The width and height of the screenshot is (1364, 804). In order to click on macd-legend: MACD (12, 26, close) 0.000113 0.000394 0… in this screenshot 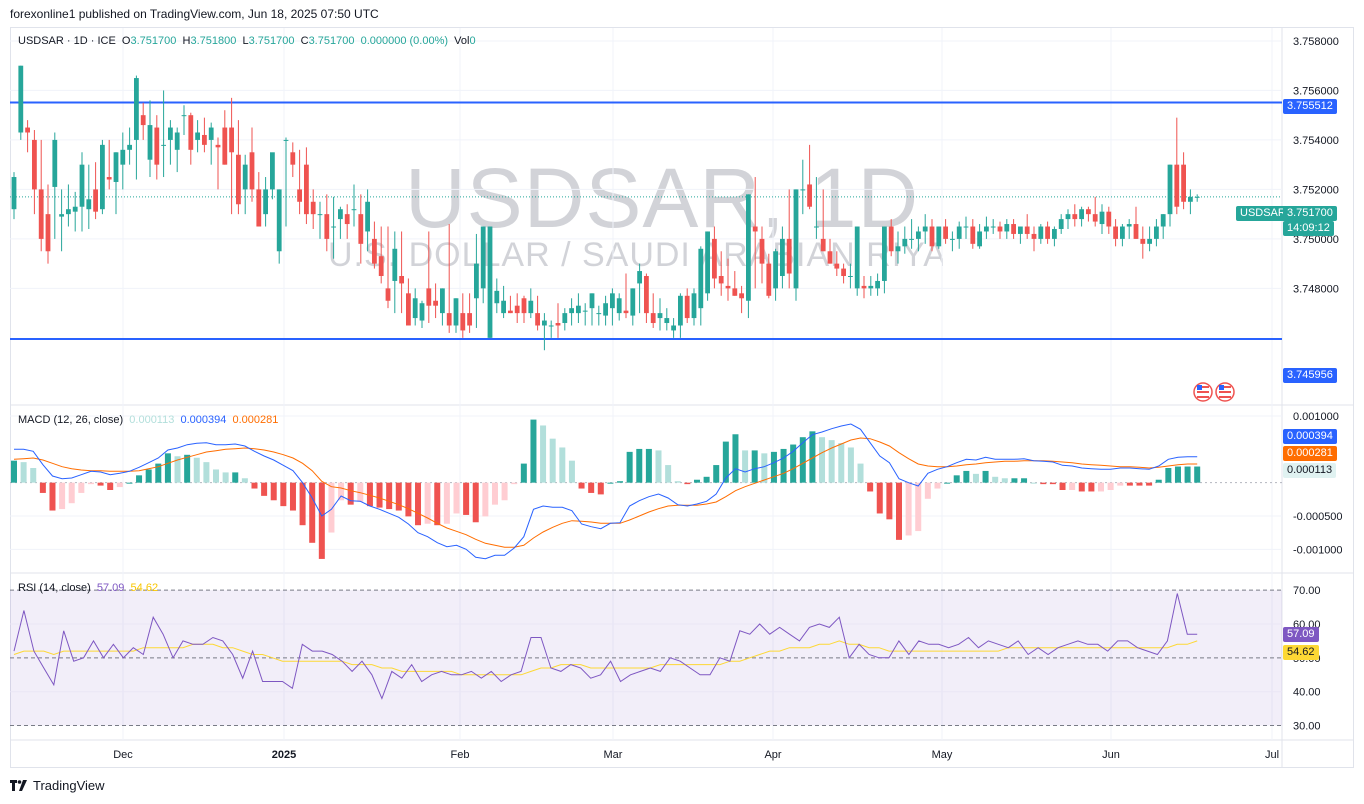, I will do `click(148, 420)`.